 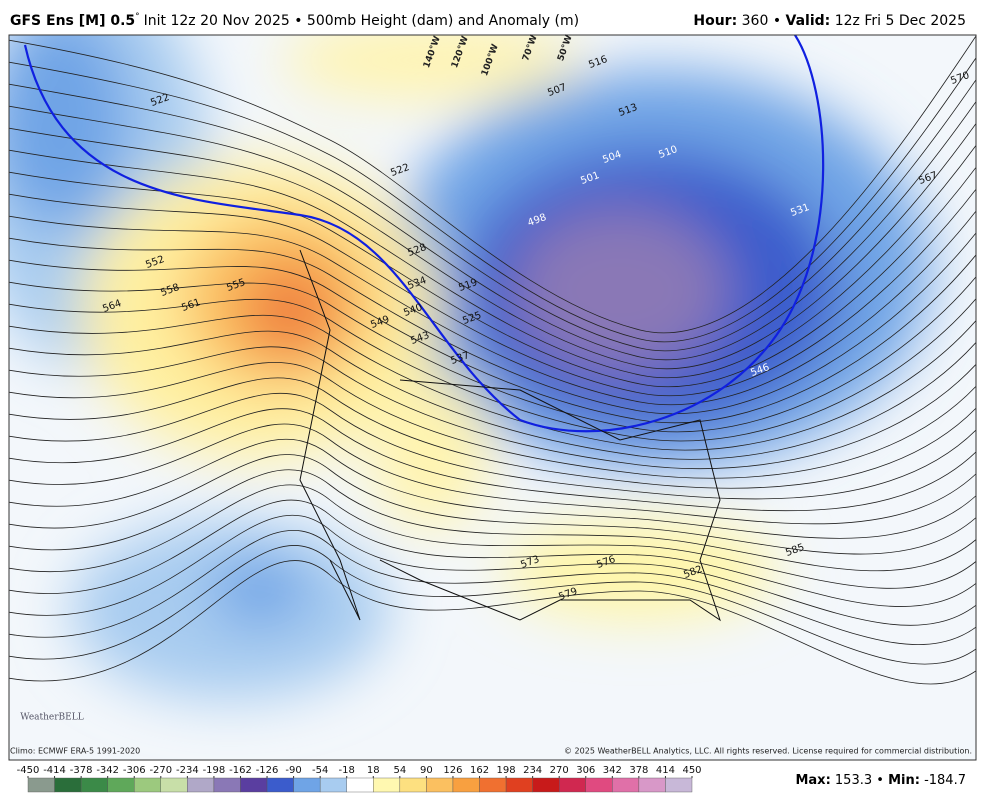 I want to click on stats: Max: 153.3 • Min: -184.7, so click(x=880, y=780).